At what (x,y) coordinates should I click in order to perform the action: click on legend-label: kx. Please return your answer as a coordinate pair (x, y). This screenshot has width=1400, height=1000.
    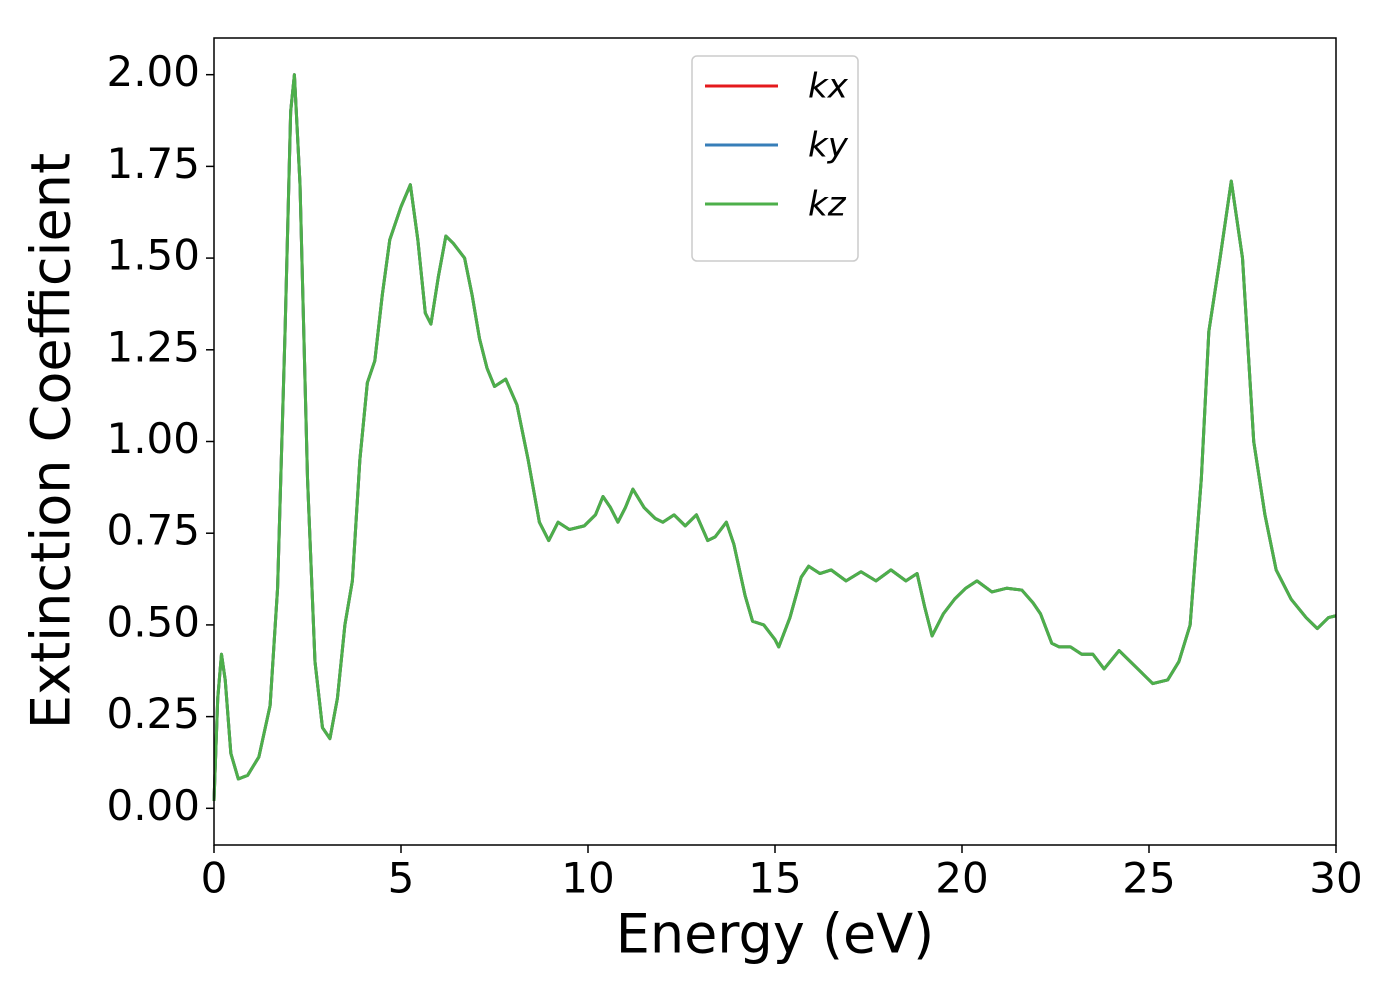
    Looking at the image, I should click on (828, 87).